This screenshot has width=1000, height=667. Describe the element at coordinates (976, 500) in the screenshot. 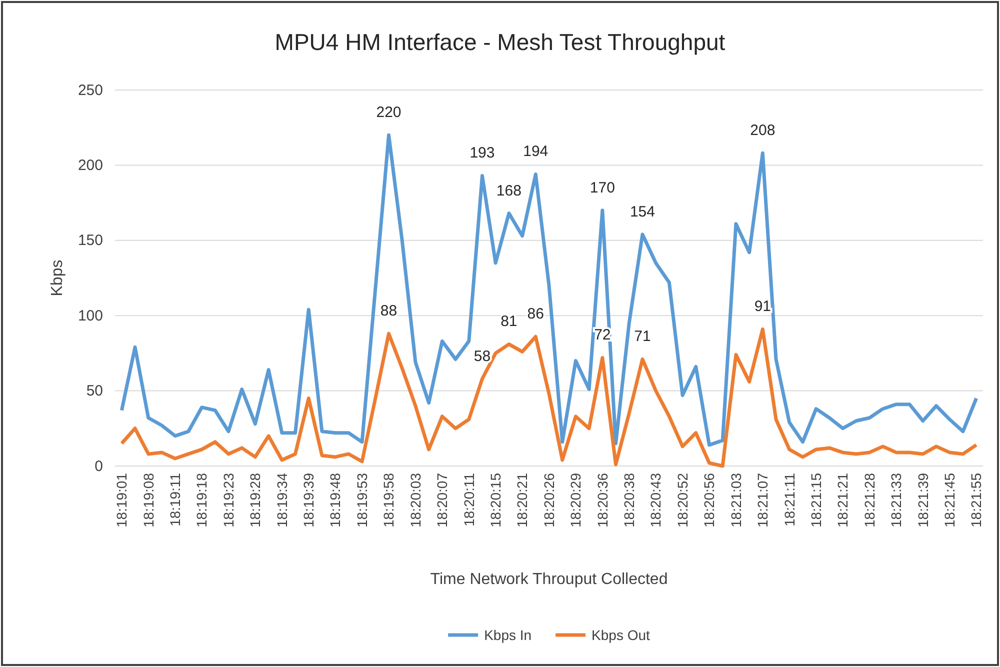

I see `x-tick-label: 18:21:55` at that location.